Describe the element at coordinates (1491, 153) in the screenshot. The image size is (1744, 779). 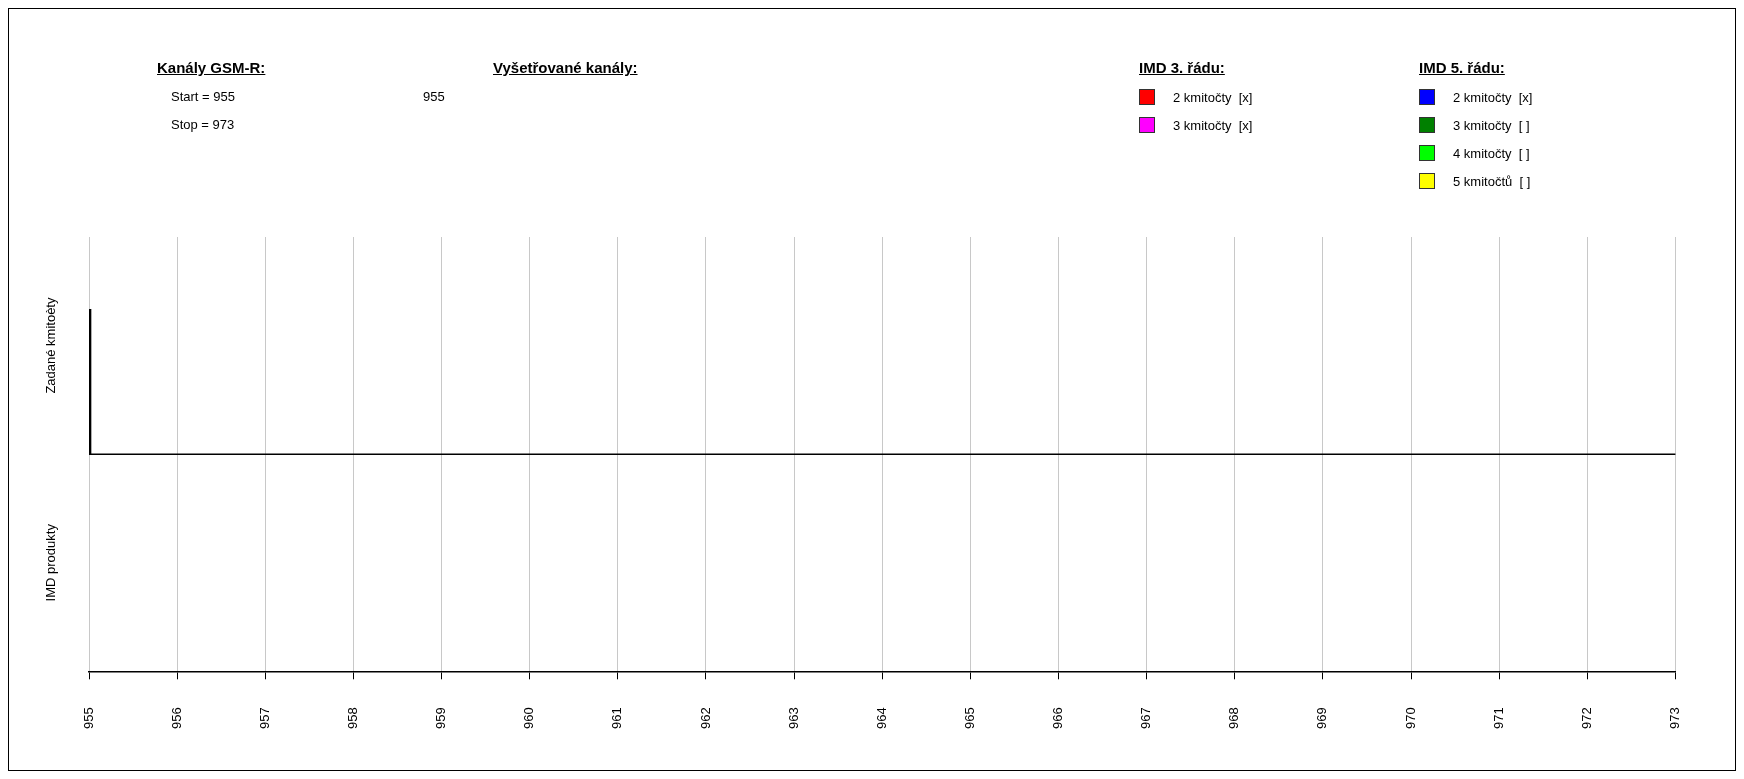
I see `legend-label: 4 kmitočty [ ]` at that location.